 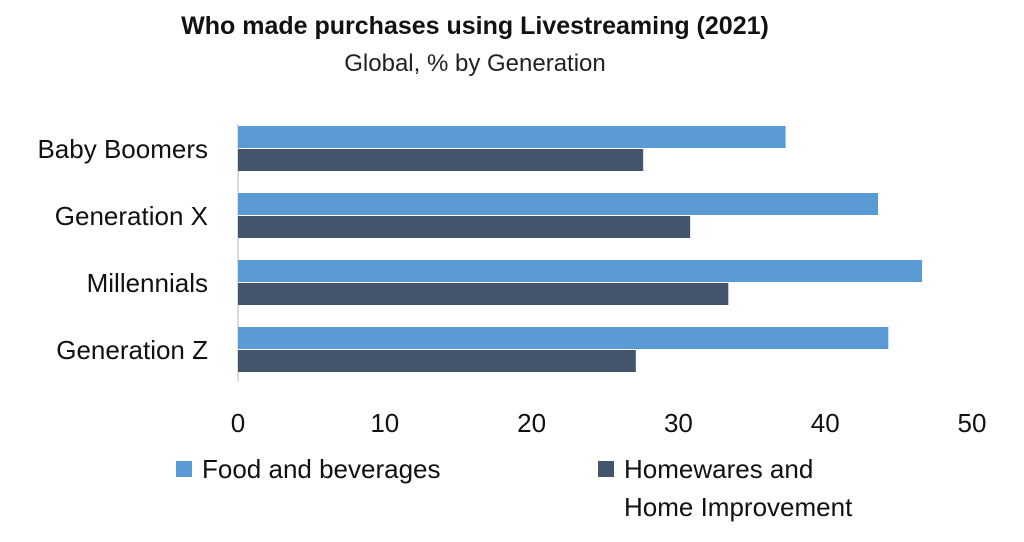 What do you see at coordinates (719, 469) in the screenshot?
I see `legend-label-homewares-line1: Homewares and` at bounding box center [719, 469].